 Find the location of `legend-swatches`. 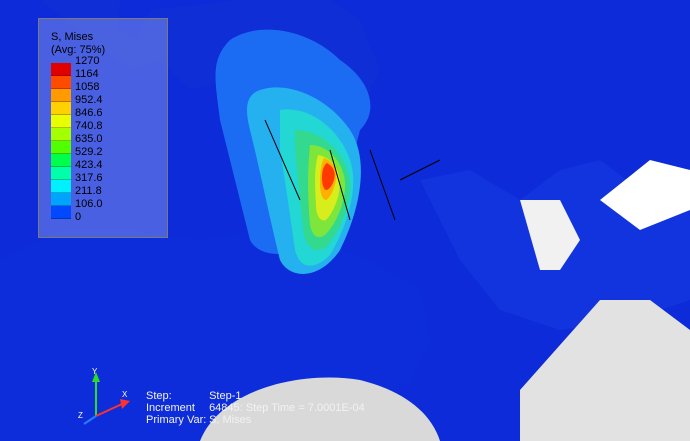

legend-swatches is located at coordinates (61, 141).